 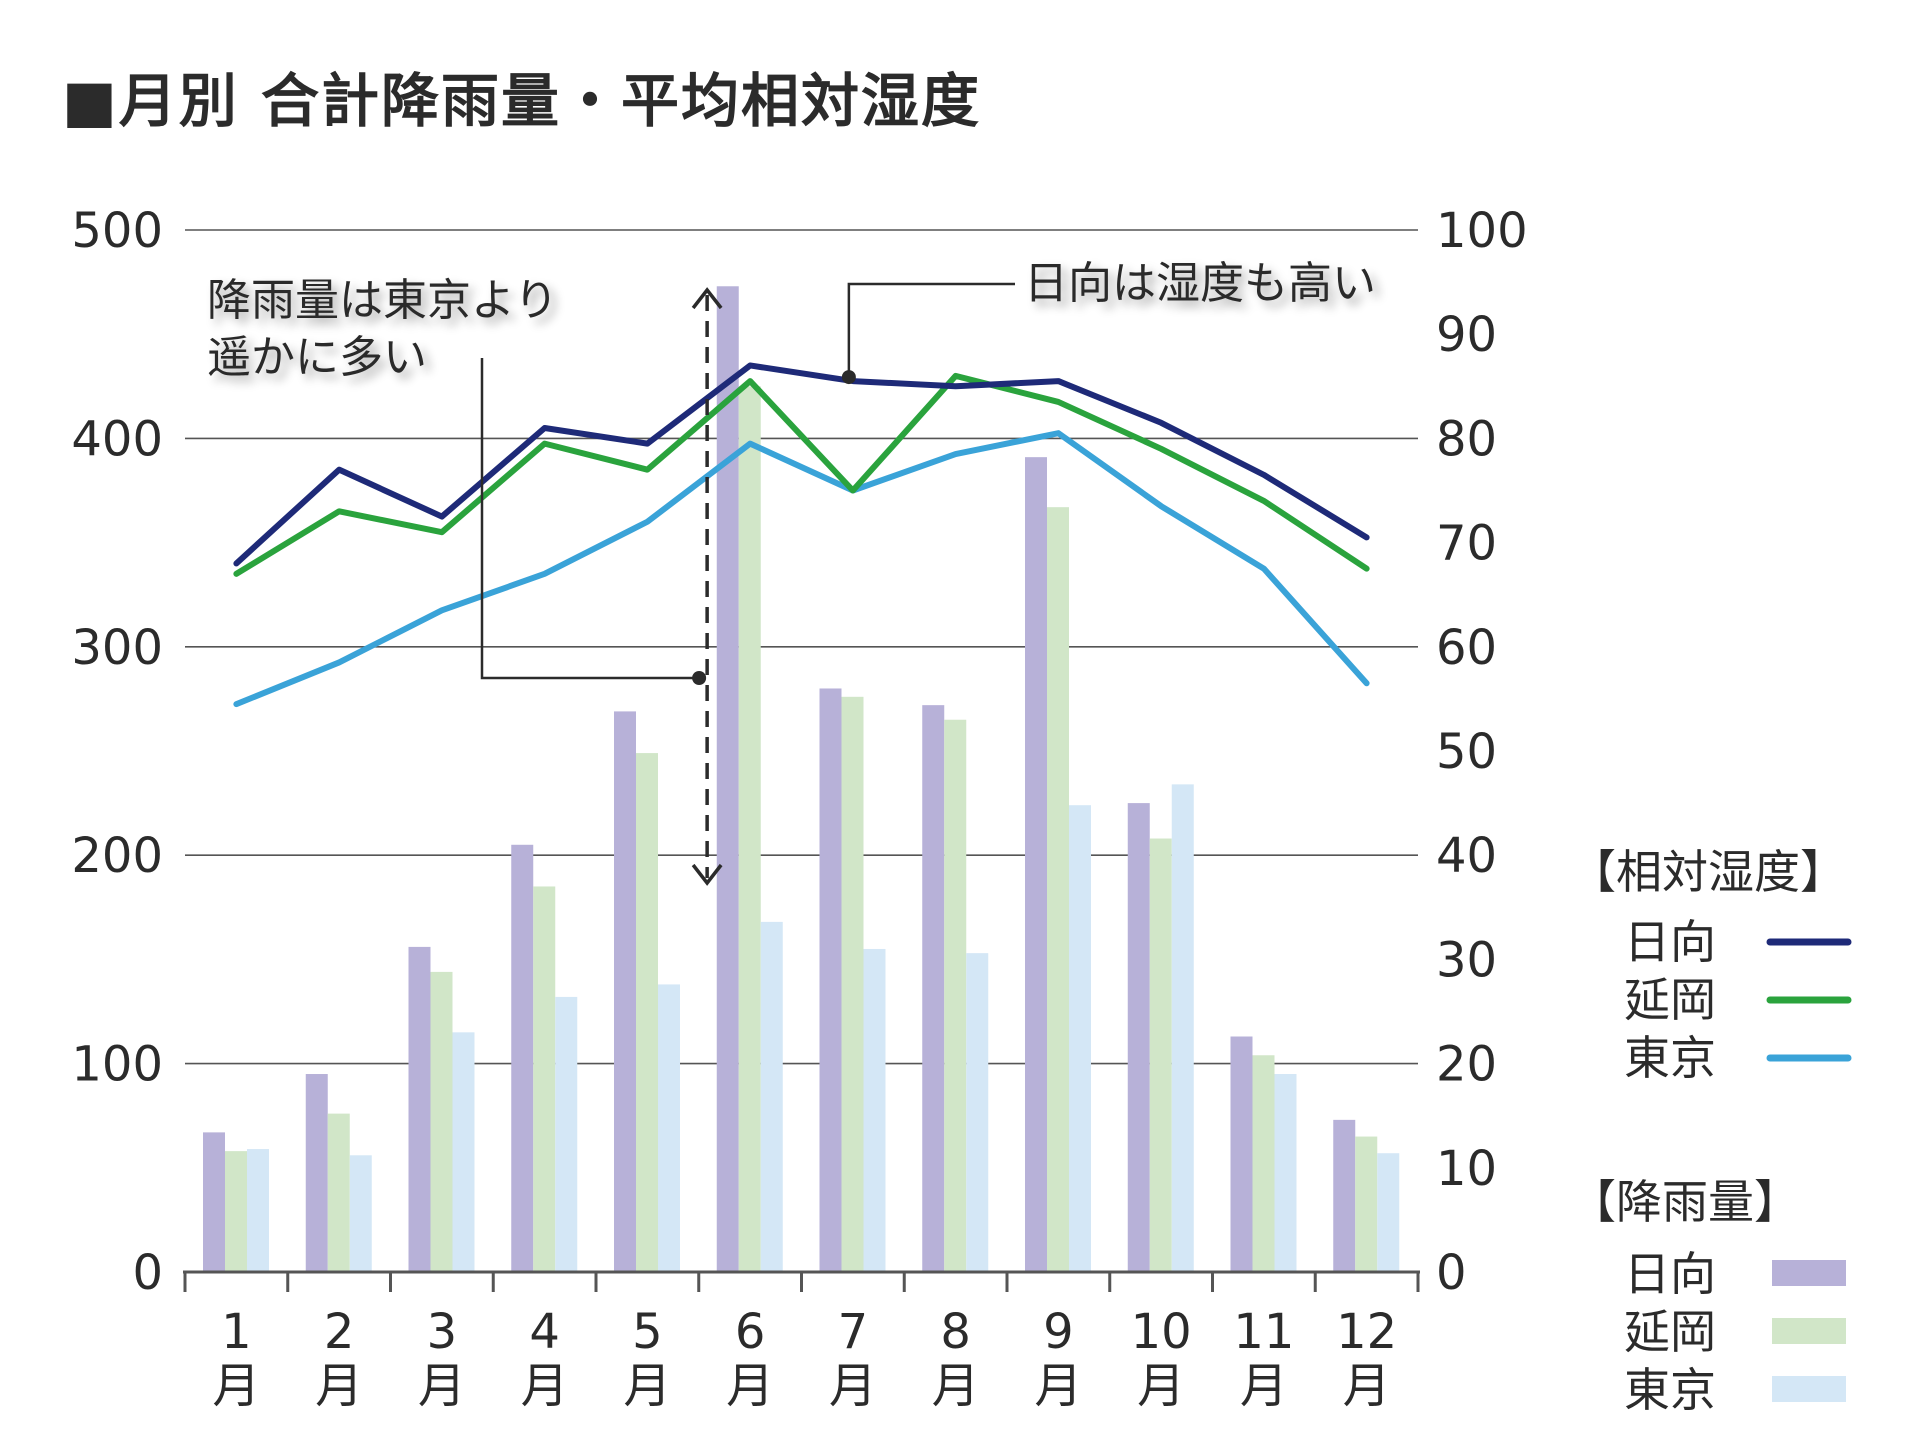 What do you see at coordinates (117, 231) in the screenshot?
I see `left-tick-label: 500` at bounding box center [117, 231].